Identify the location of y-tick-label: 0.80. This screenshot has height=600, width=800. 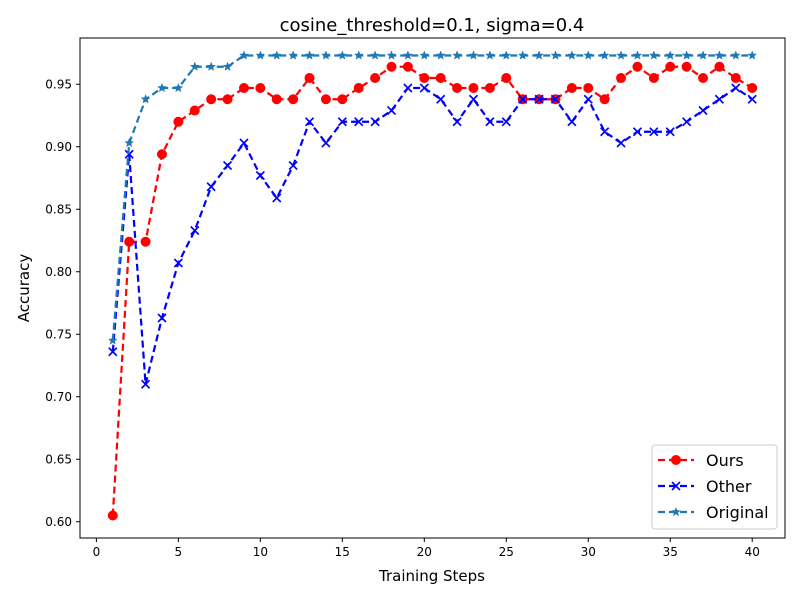
(58, 272).